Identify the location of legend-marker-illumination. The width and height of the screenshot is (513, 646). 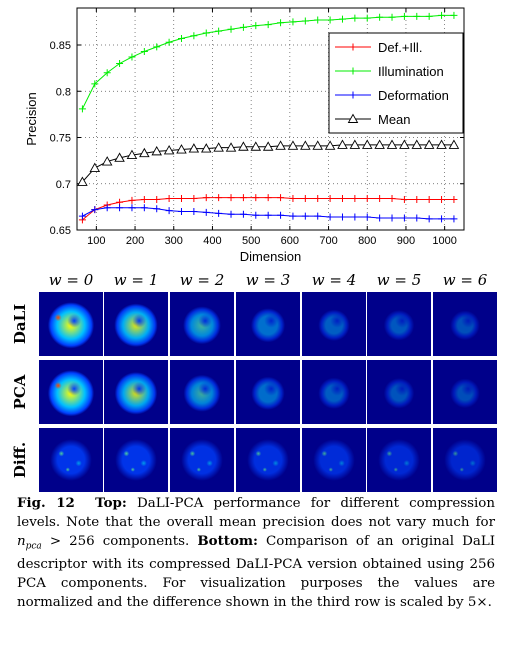
(353, 71).